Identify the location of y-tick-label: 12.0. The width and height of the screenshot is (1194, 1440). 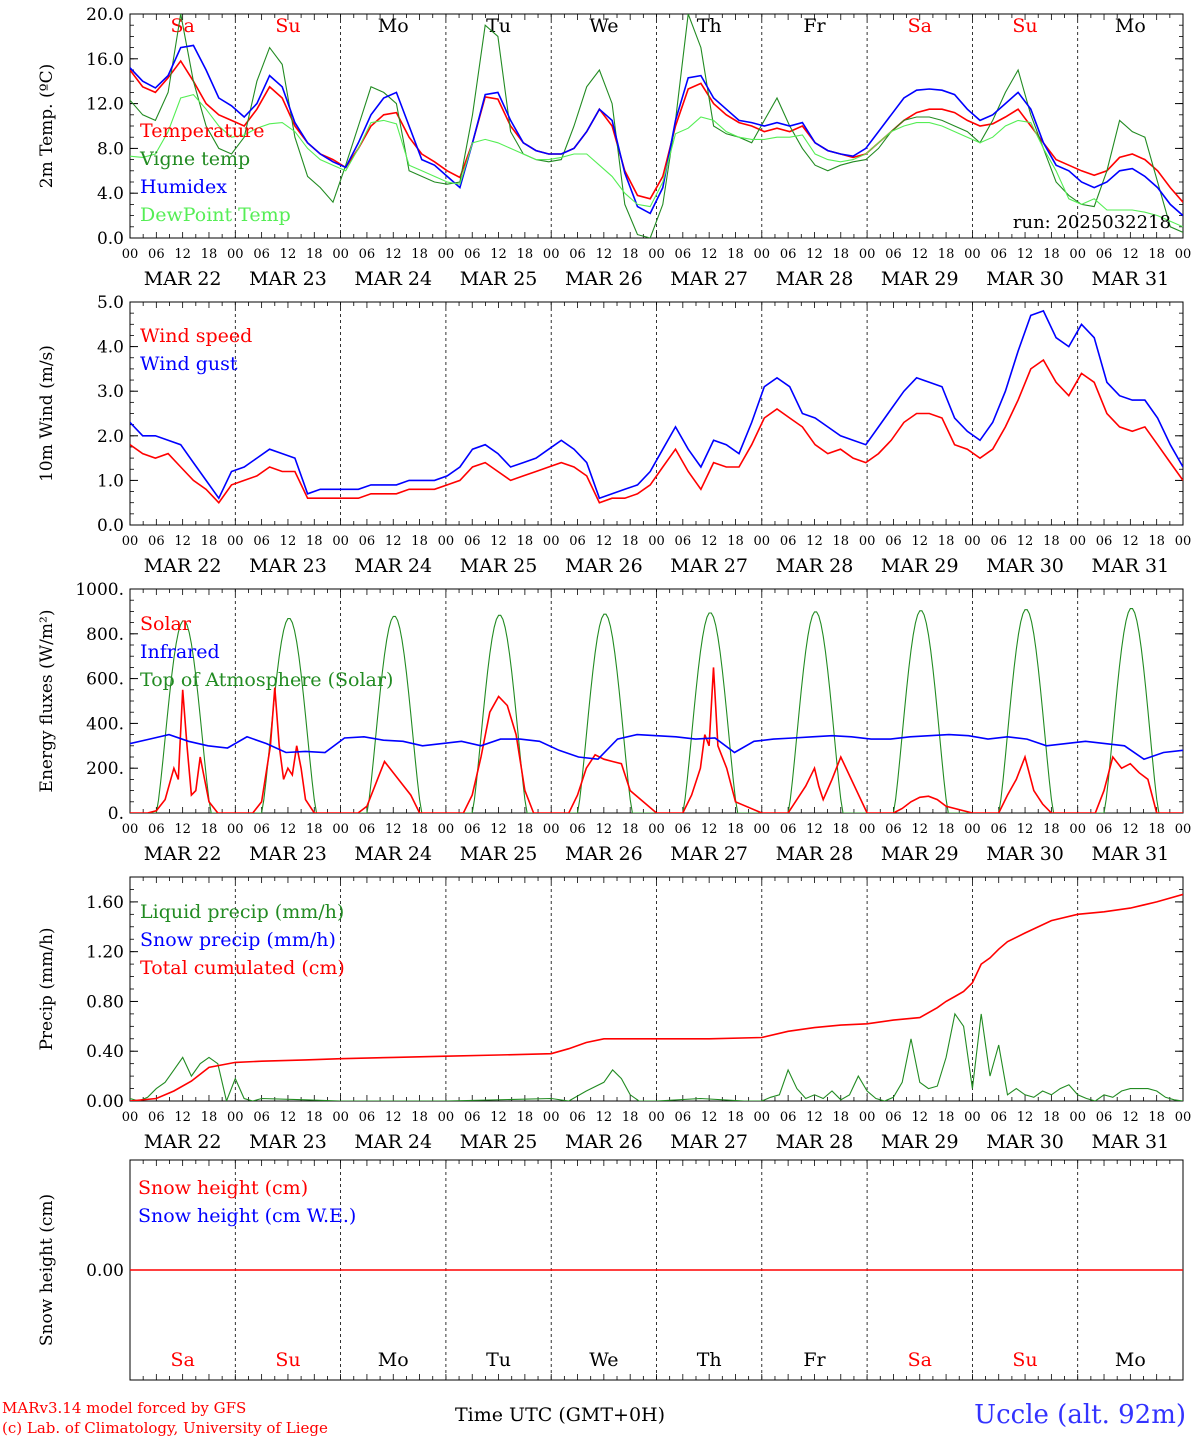
(105, 105).